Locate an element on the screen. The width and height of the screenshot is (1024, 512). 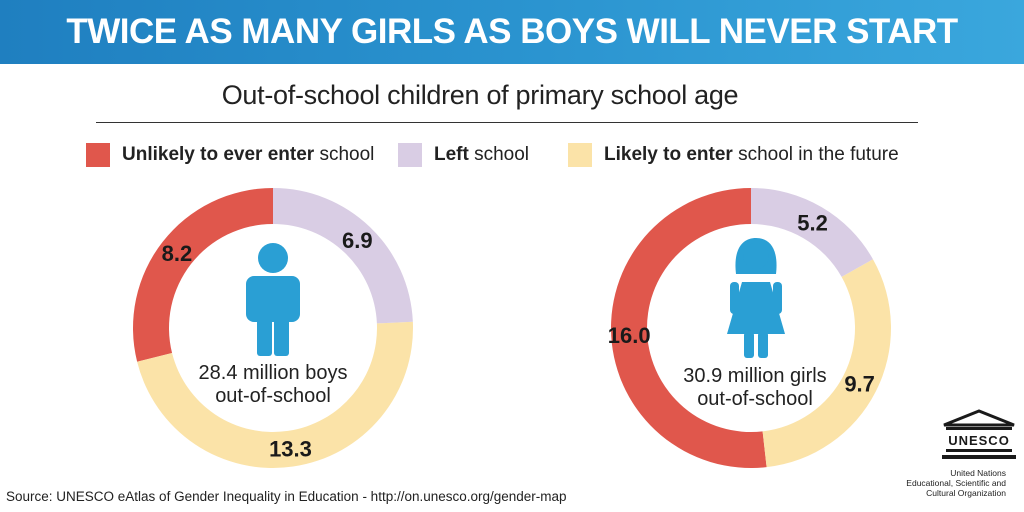
legend-swatch-left is located at coordinates (410, 155).